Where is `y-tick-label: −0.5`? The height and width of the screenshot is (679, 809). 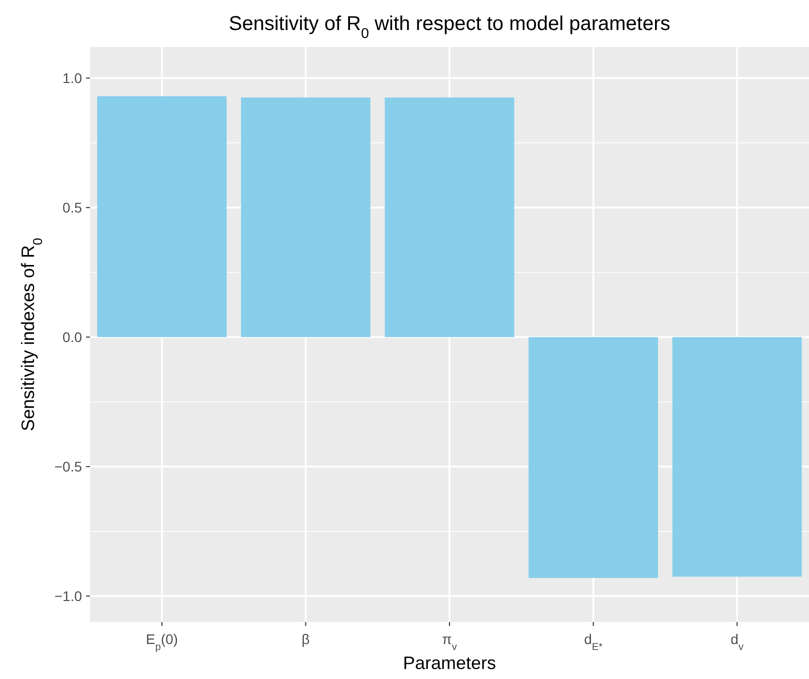 y-tick-label: −0.5 is located at coordinates (68, 466).